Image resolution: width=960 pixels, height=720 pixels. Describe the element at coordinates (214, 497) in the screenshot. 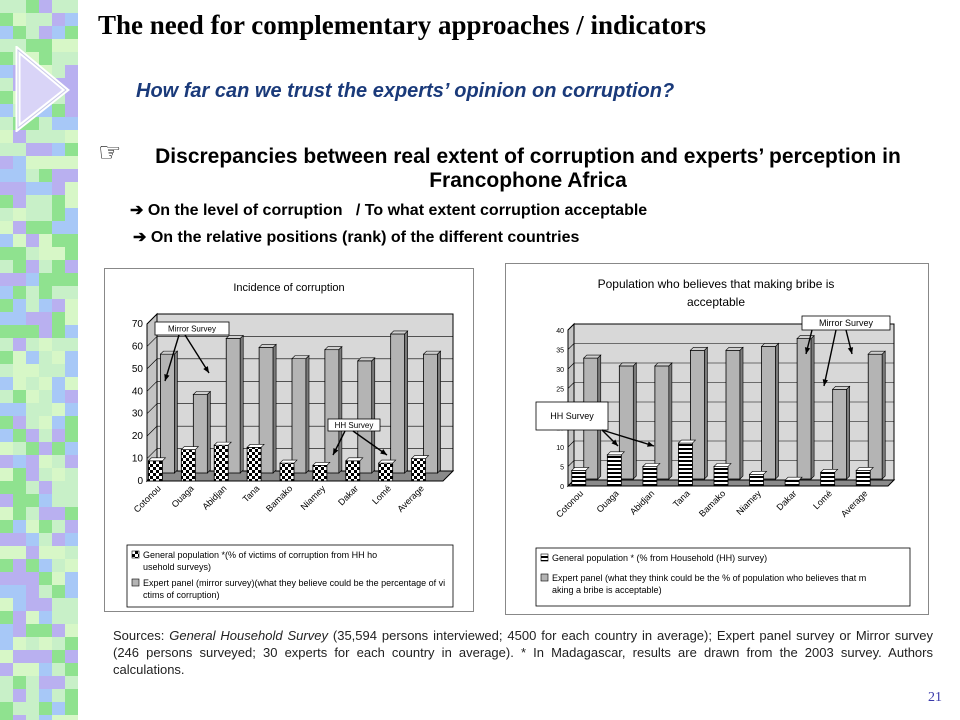

I see `x-tick-label: Abidjan` at that location.